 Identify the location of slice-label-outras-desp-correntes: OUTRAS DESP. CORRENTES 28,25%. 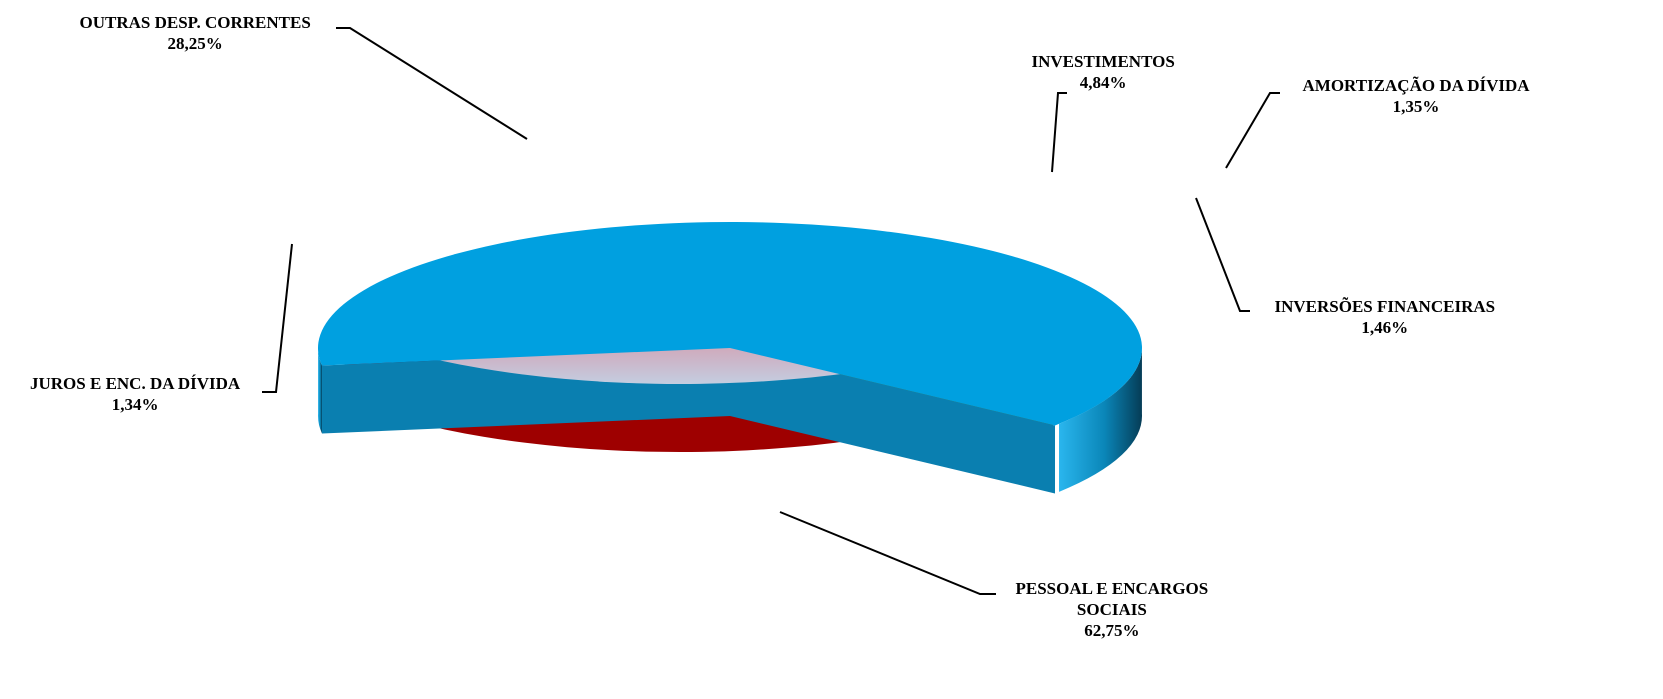
(195, 33).